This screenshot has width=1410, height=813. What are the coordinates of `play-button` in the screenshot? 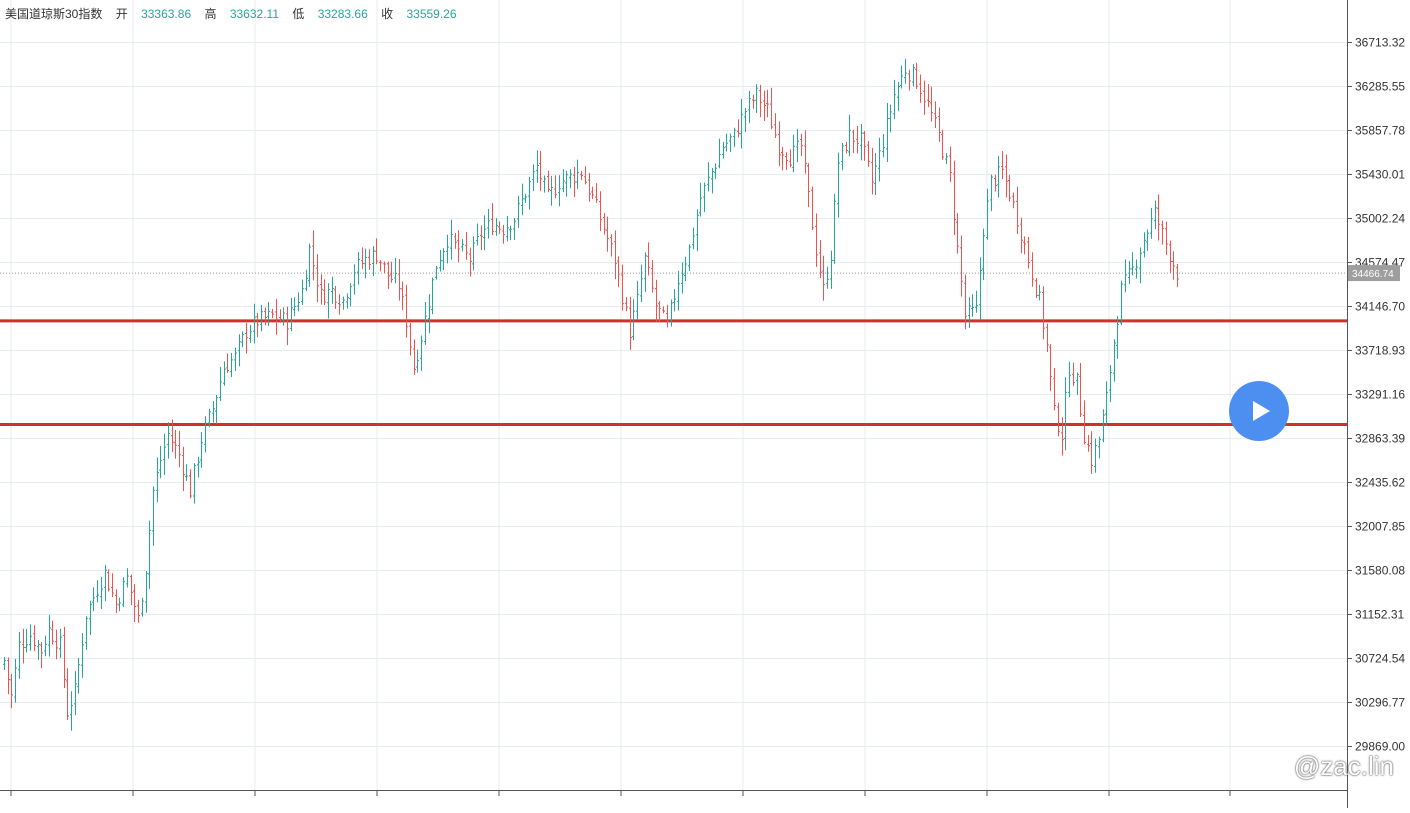 It's located at (1259, 411).